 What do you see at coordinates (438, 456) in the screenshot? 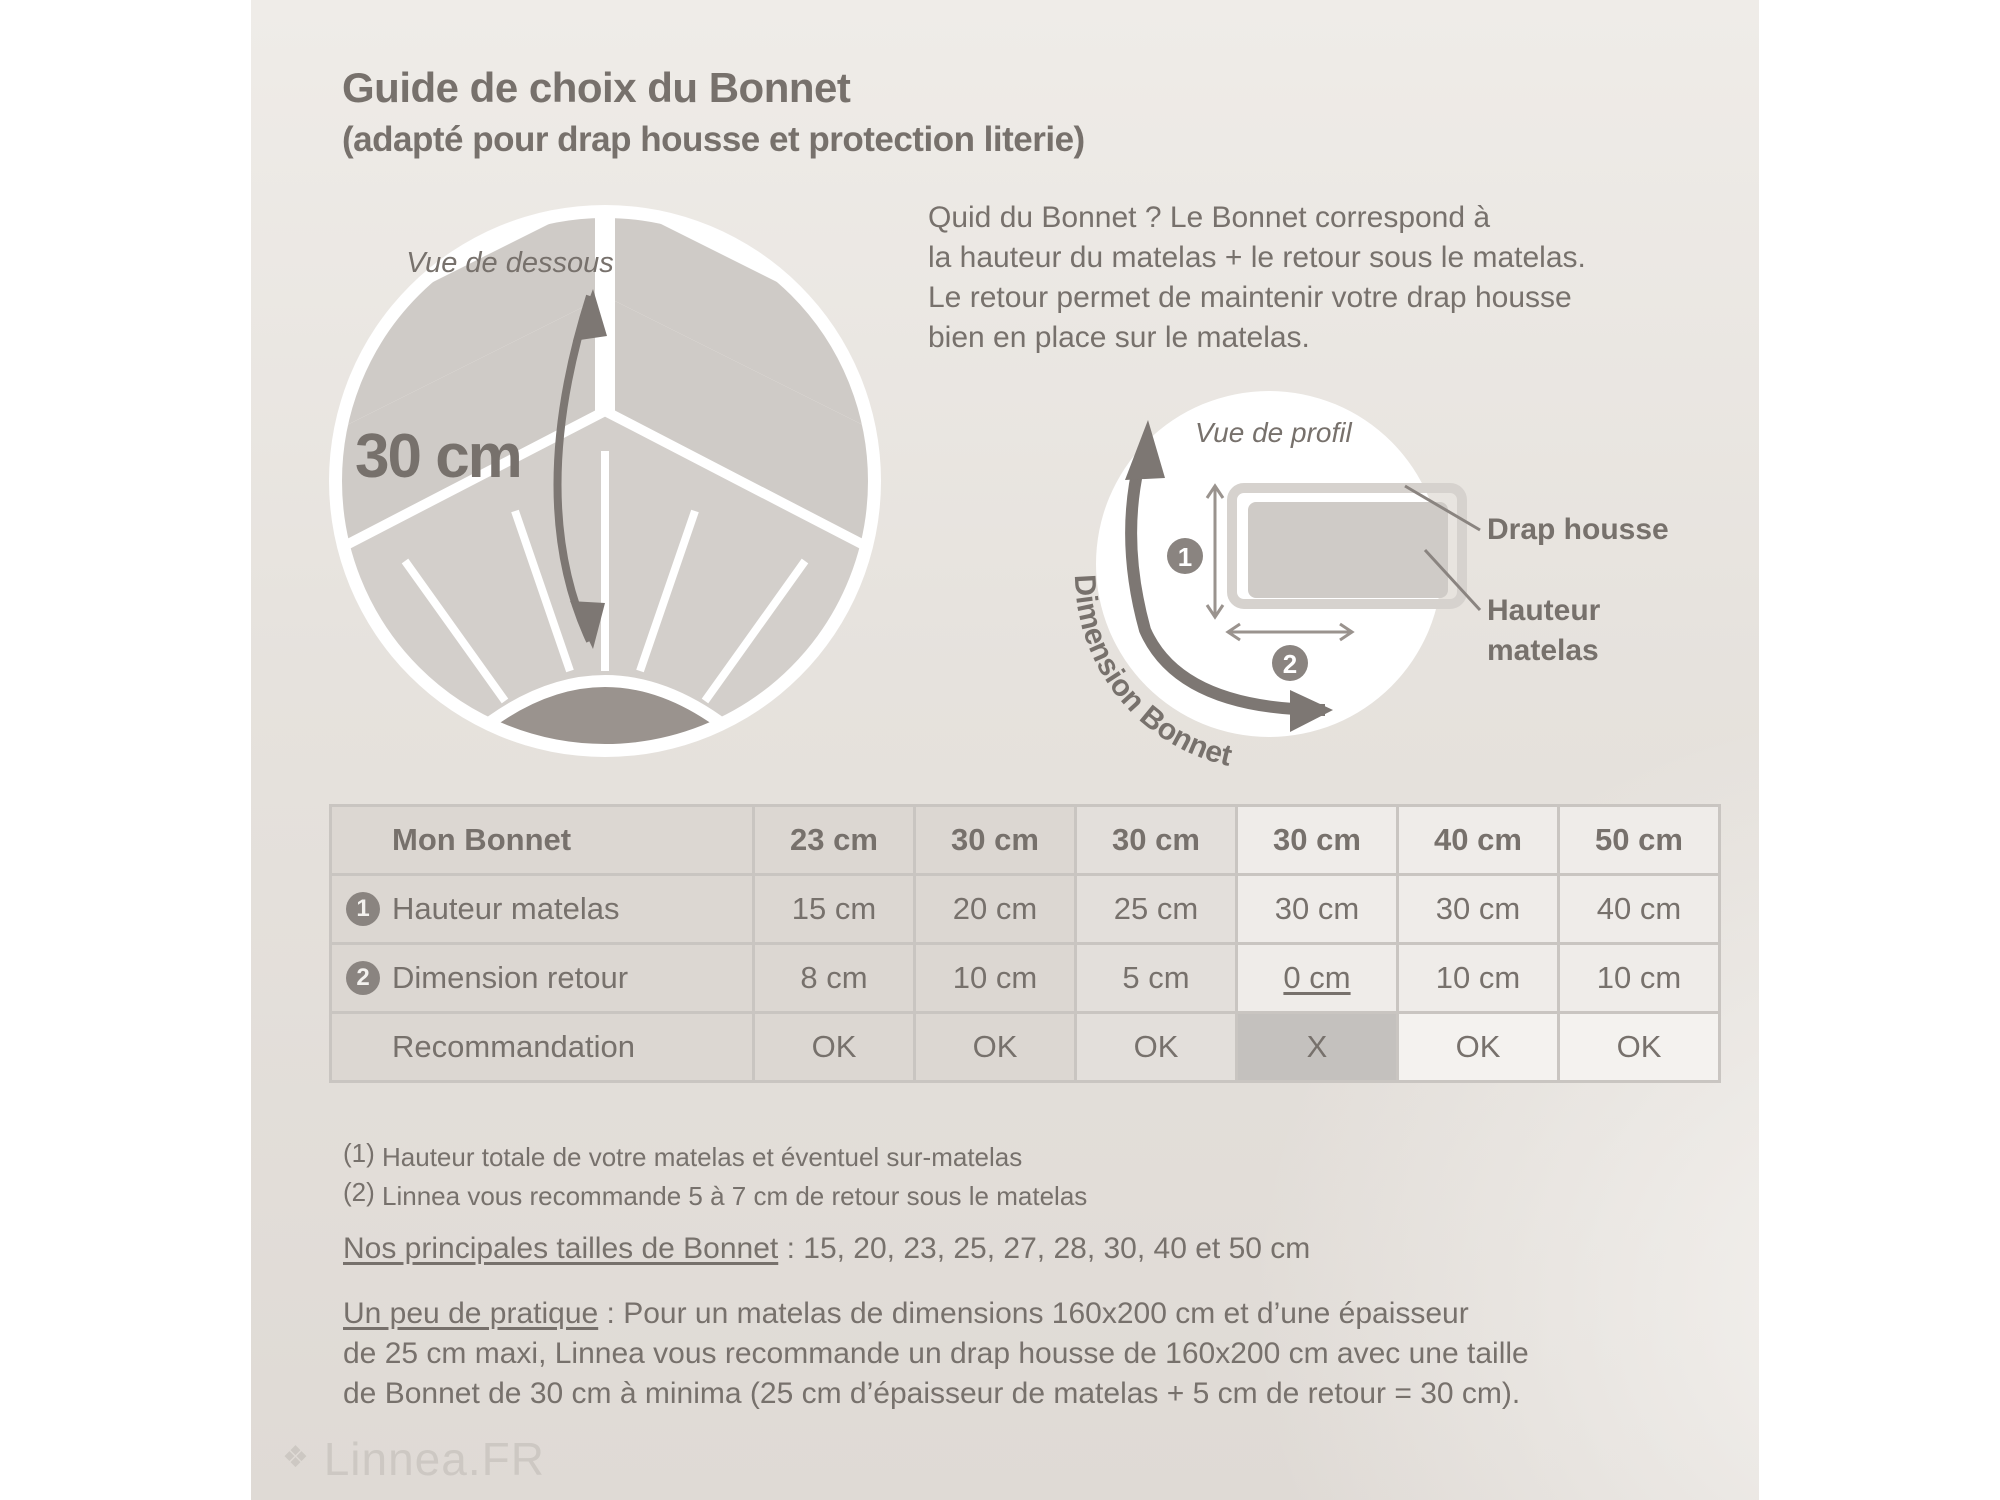
I see `measure-label: 30 cm` at bounding box center [438, 456].